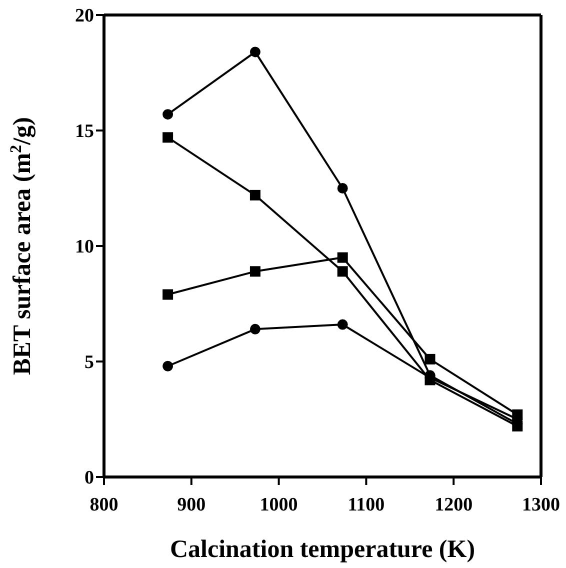 This screenshot has height=568, width=566. I want to click on x-tick-label: 1100, so click(366, 505).